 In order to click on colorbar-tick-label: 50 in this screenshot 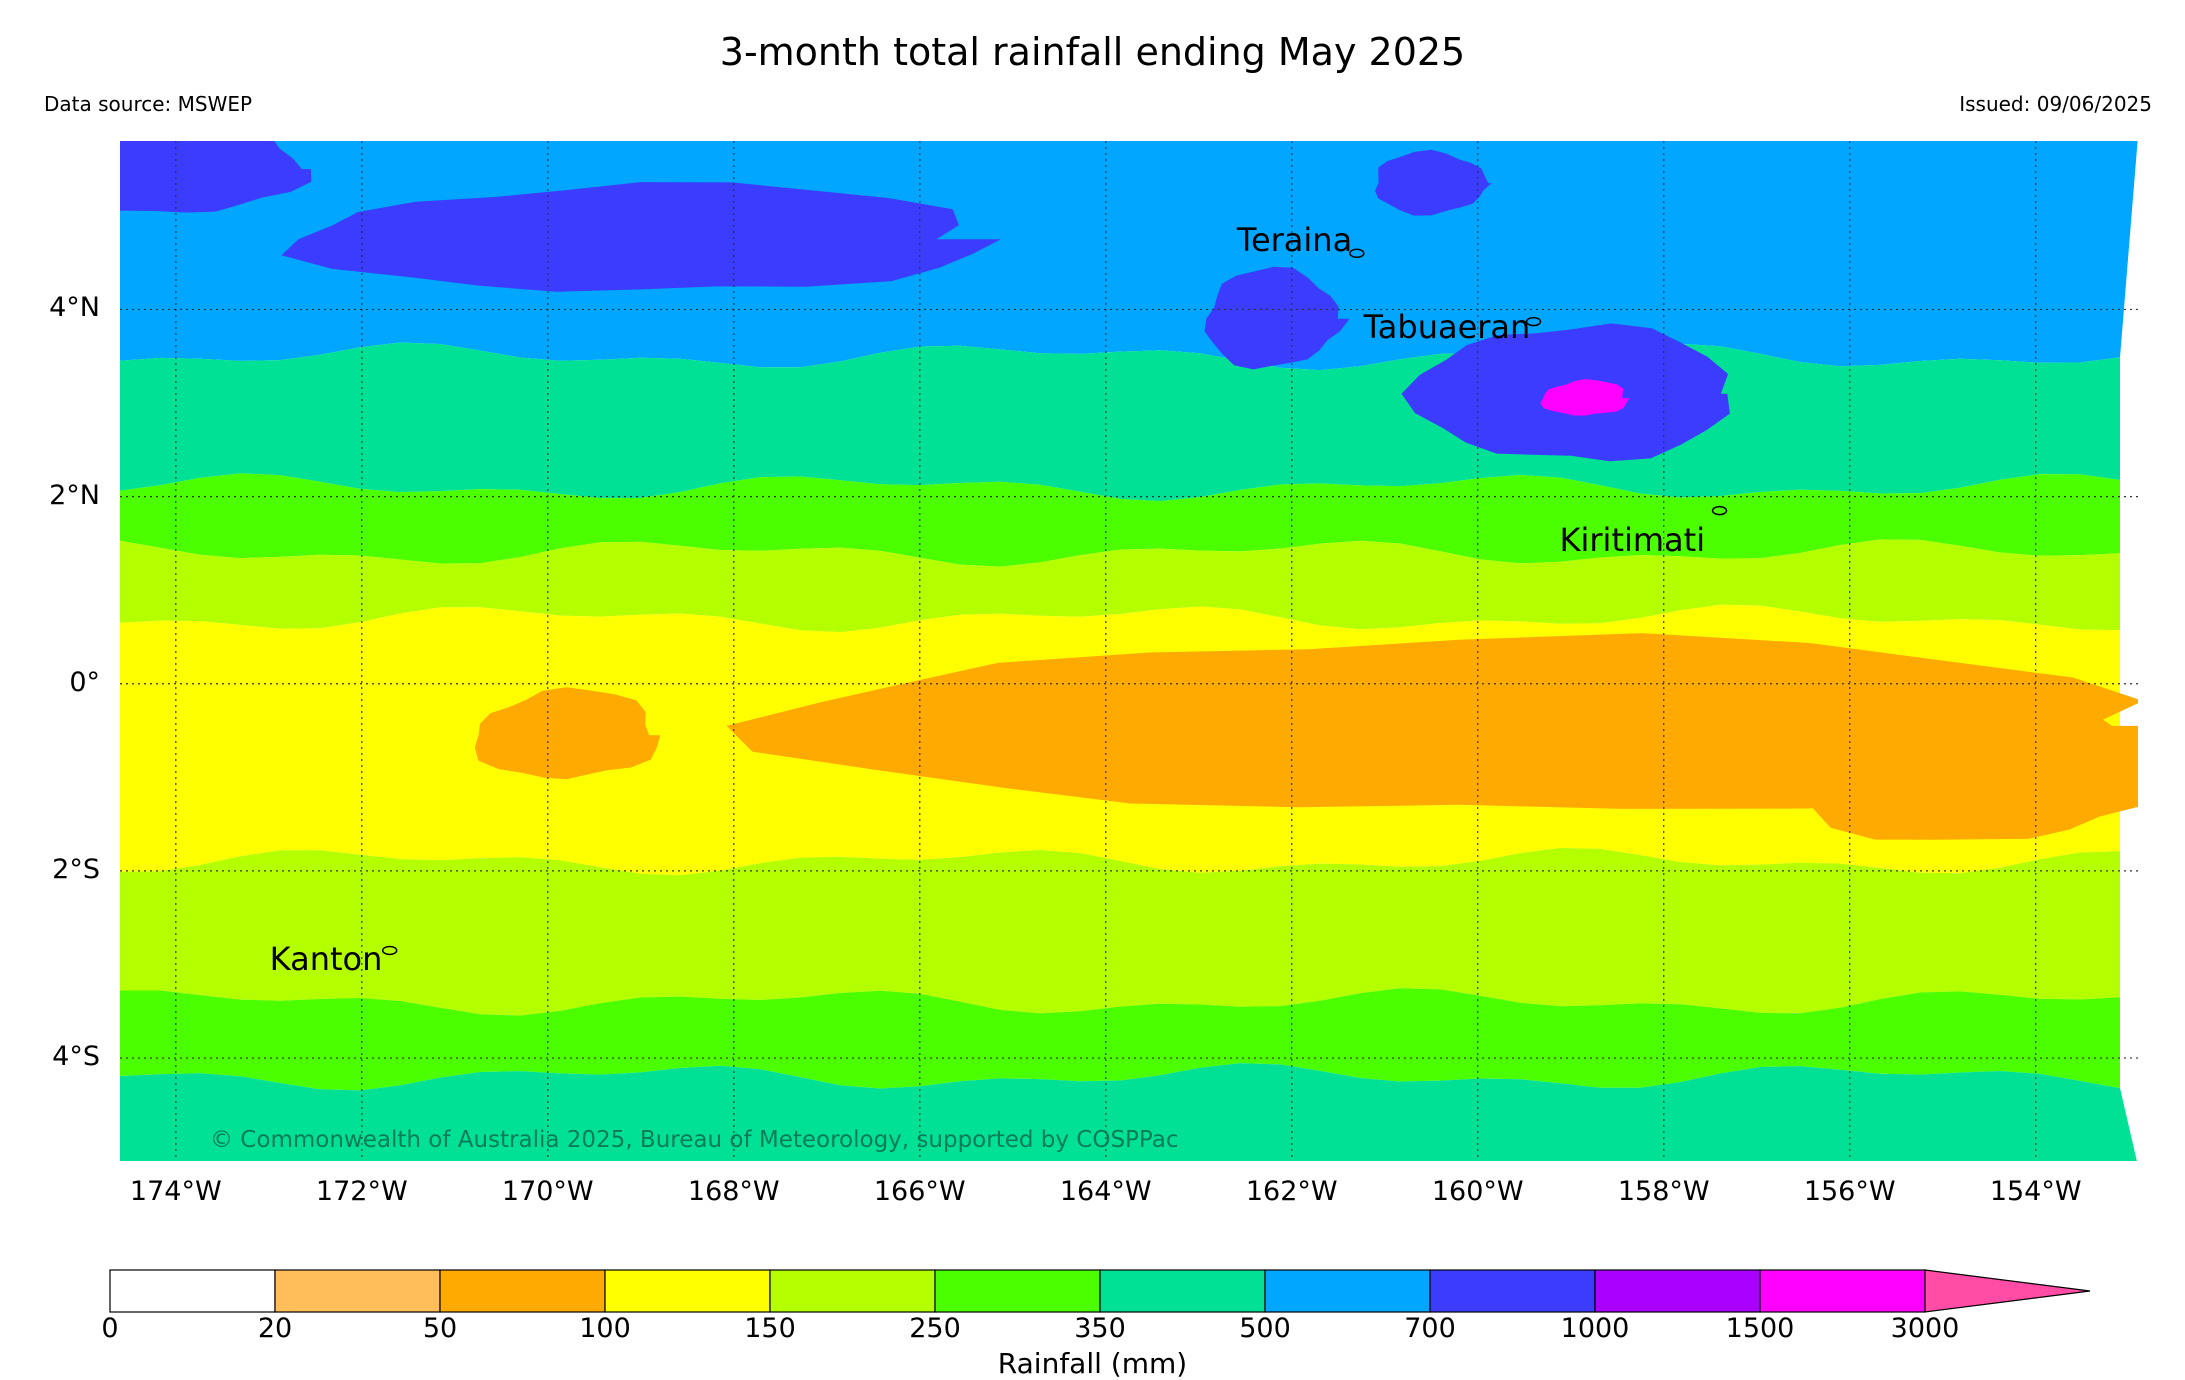, I will do `click(440, 1328)`.